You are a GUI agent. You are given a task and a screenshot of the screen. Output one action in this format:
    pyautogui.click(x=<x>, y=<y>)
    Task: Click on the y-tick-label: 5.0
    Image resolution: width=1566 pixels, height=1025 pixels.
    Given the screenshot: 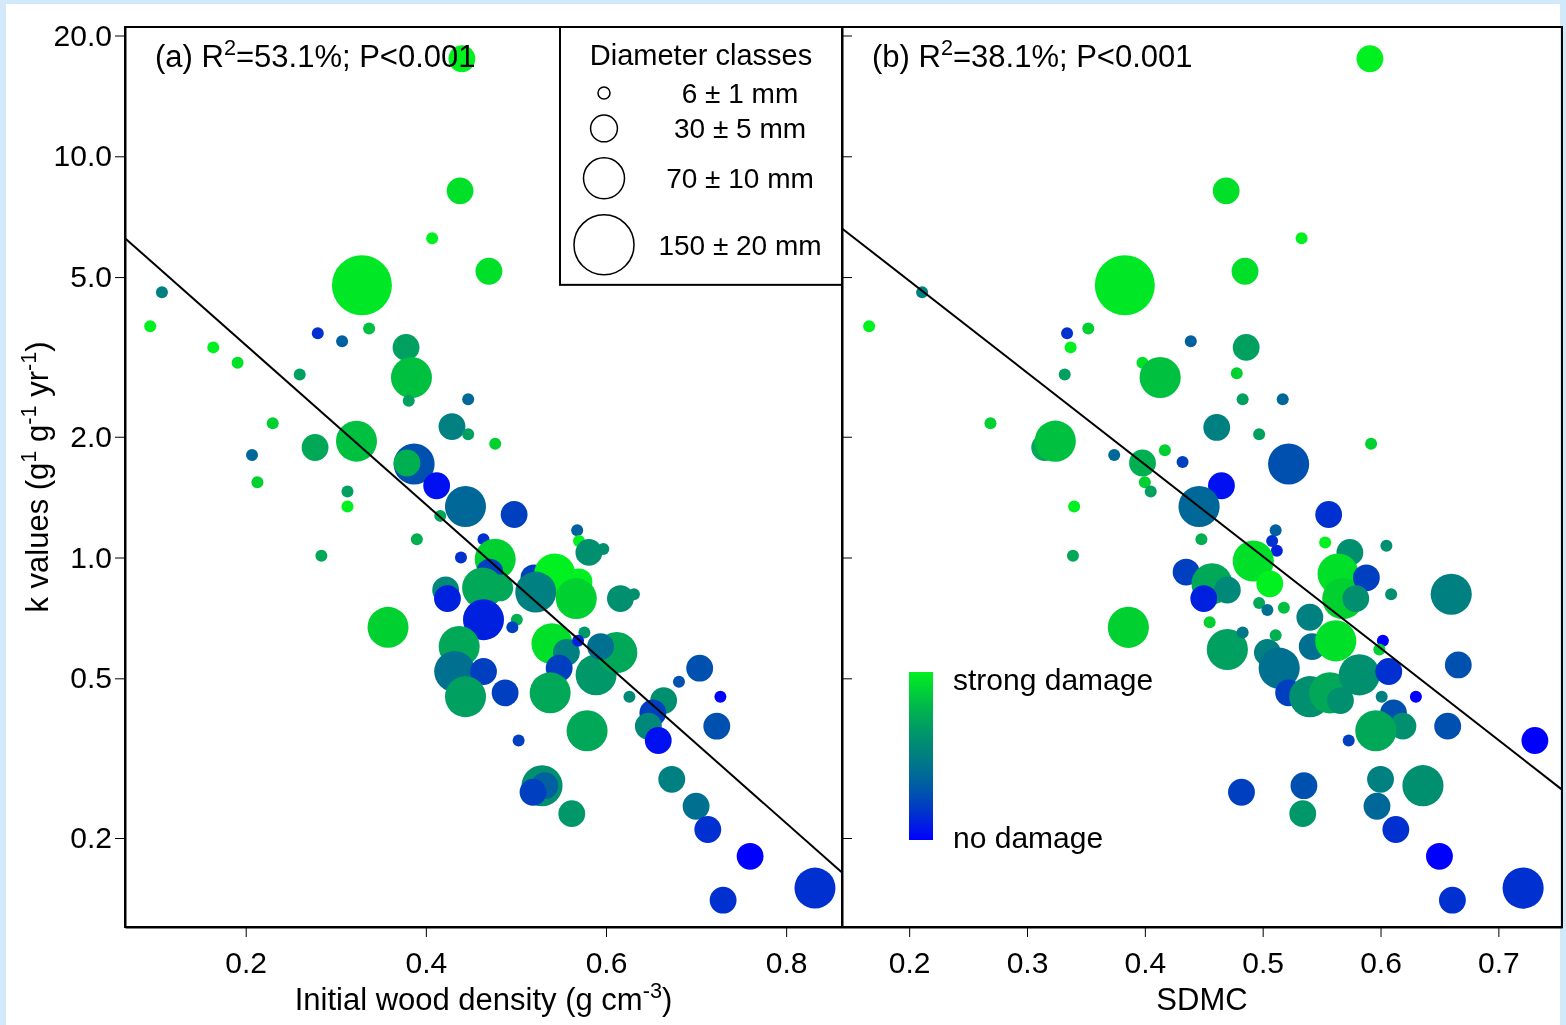 What is the action you would take?
    pyautogui.click(x=91, y=277)
    